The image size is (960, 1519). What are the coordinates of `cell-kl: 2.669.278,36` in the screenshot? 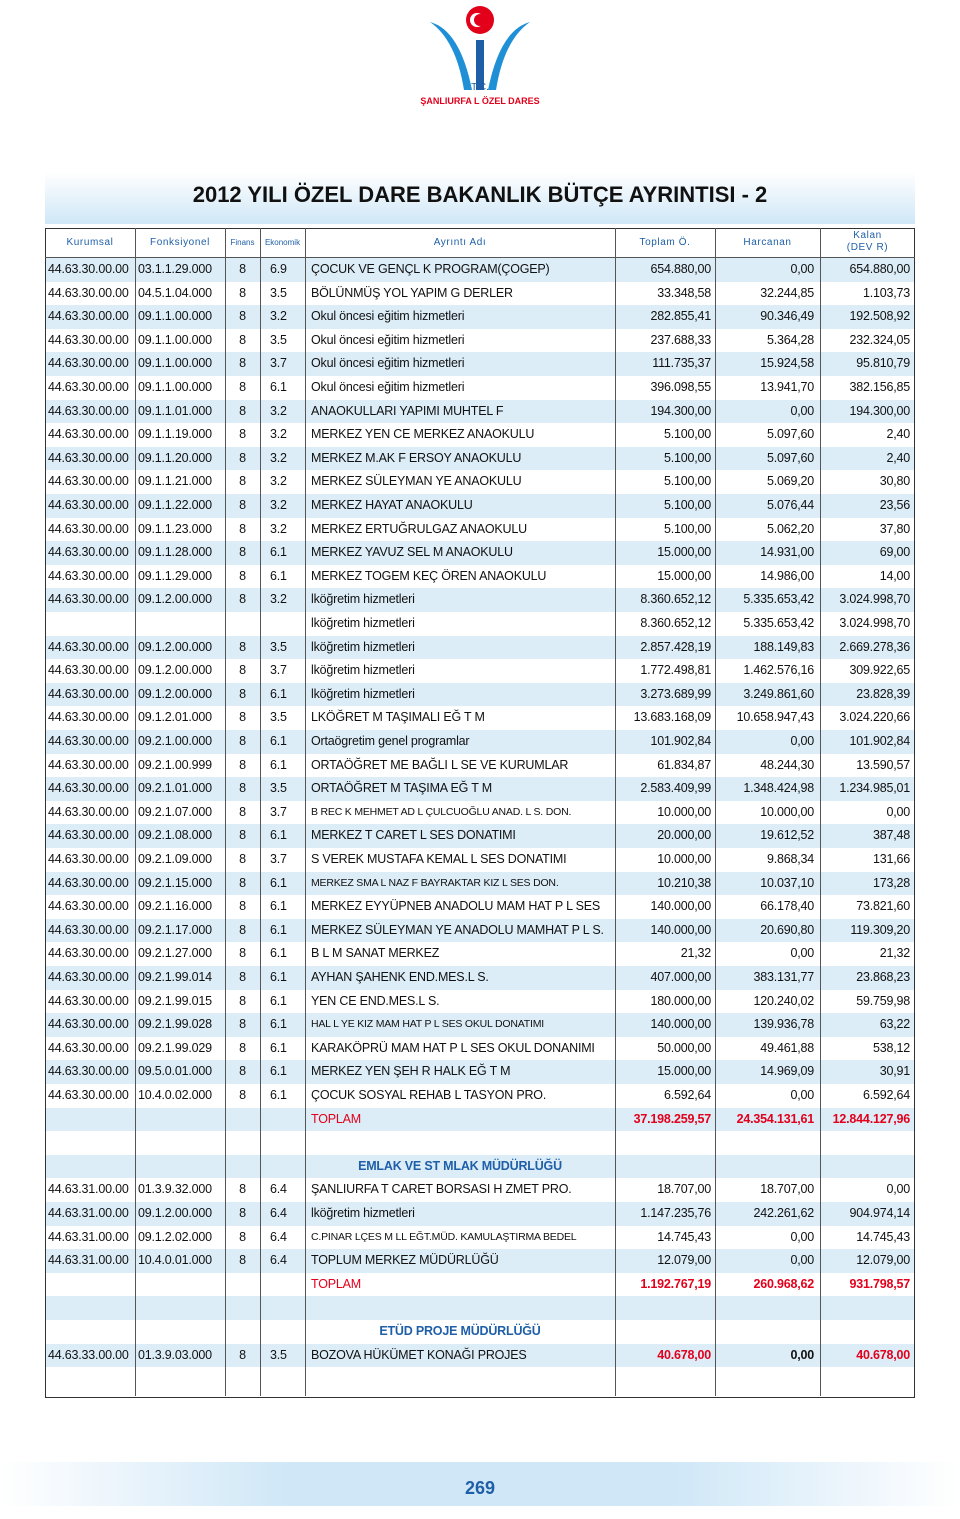 It's located at (874, 646).